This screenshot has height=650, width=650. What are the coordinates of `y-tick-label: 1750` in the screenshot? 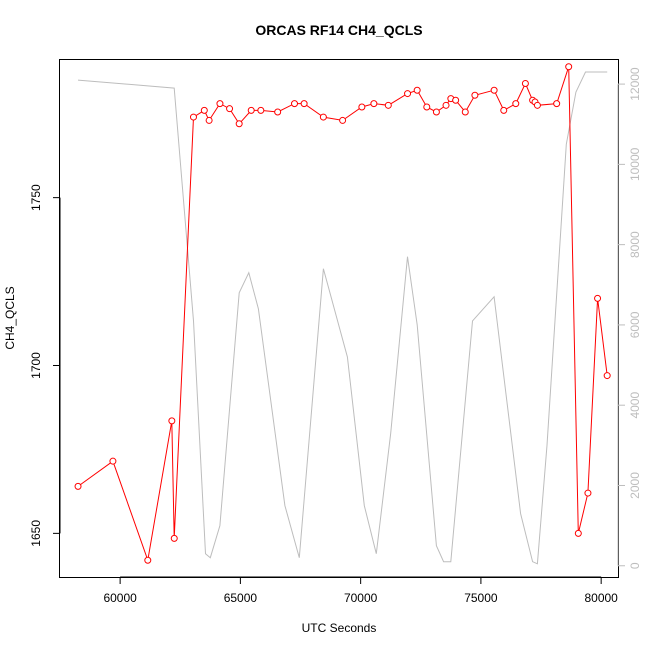 It's located at (36, 197).